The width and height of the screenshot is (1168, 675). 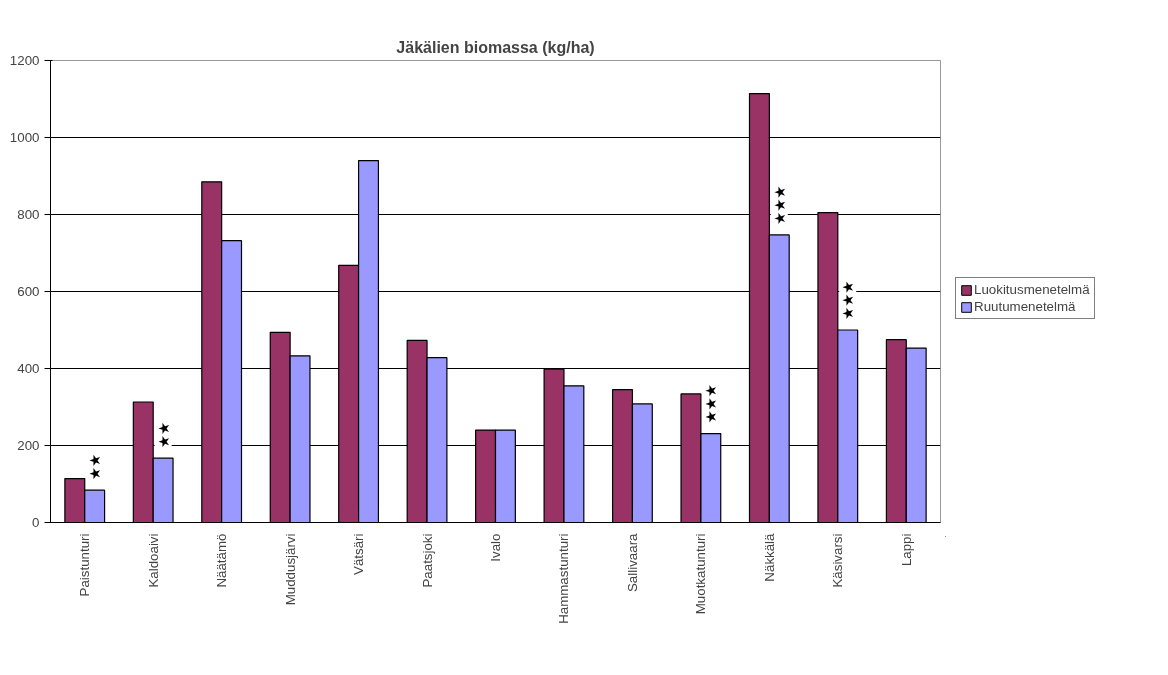 I want to click on legend-label: Luokitusmenetelmä, so click(x=1032, y=289).